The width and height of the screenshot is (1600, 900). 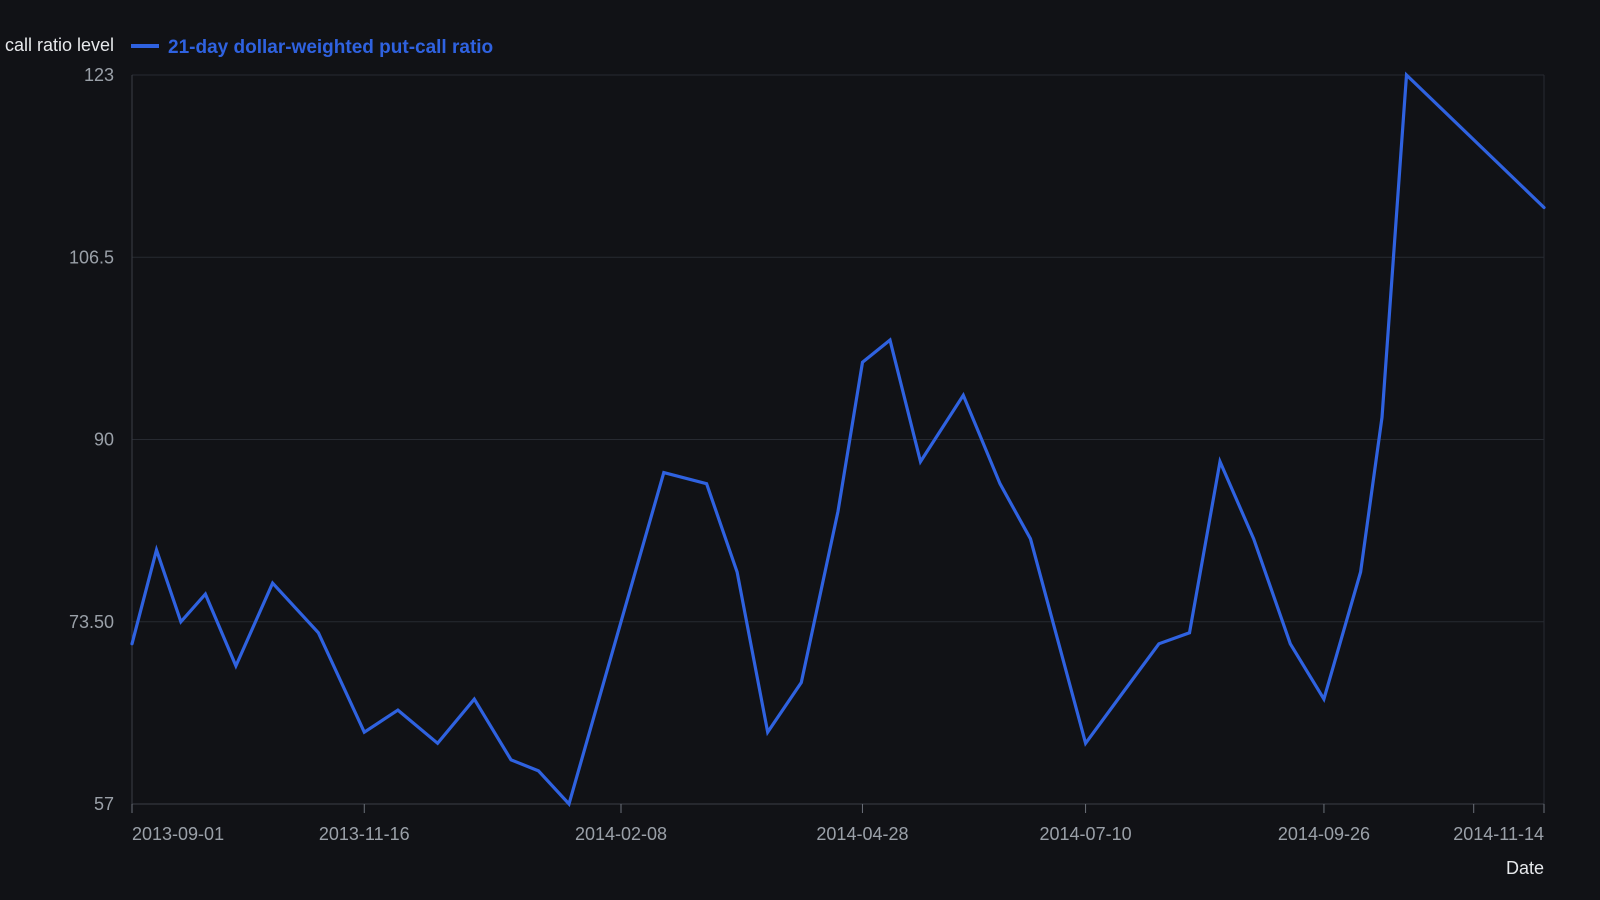 What do you see at coordinates (330, 47) in the screenshot?
I see `legend-label: 21-day dollar-weighted put-call ratio` at bounding box center [330, 47].